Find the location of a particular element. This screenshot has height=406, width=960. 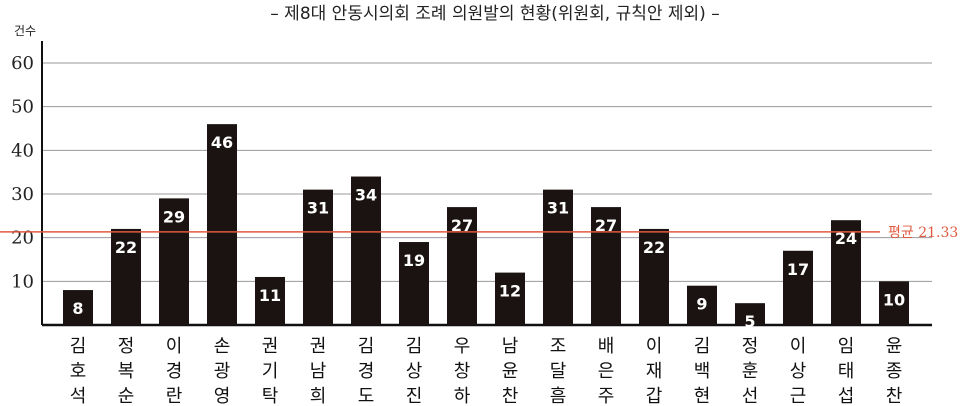

category-label-char: 섭 is located at coordinates (846, 396).